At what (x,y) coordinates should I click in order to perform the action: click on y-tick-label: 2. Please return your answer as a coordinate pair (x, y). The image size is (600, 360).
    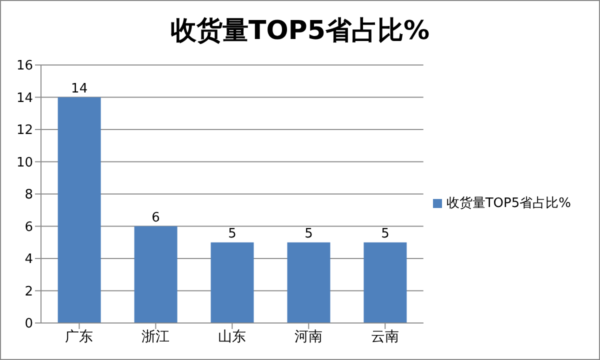
    Looking at the image, I should click on (28, 292).